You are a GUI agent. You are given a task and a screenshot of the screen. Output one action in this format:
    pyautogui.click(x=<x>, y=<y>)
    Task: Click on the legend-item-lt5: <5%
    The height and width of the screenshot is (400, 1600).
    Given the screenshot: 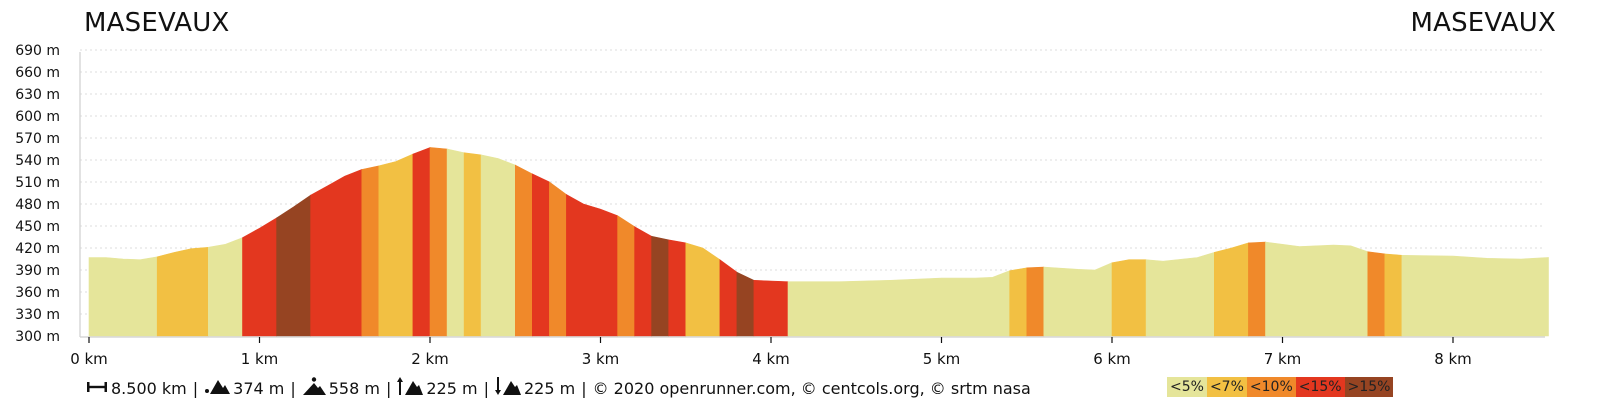 What is the action you would take?
    pyautogui.click(x=1187, y=387)
    